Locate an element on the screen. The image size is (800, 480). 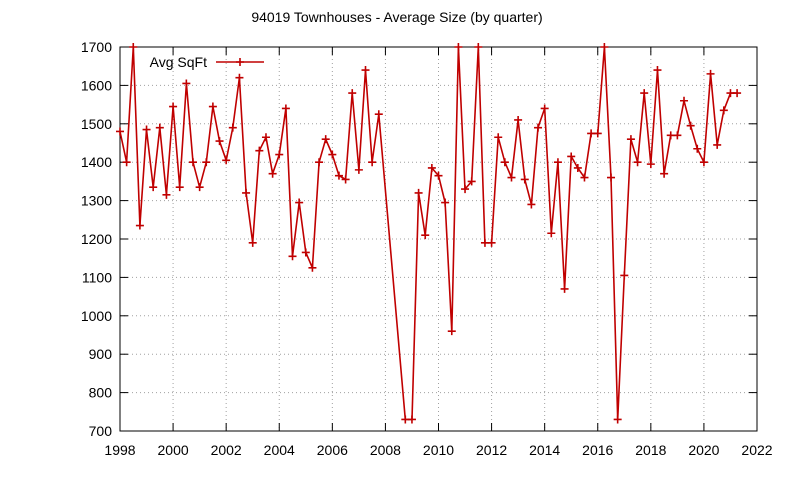
x-tick-label: 1998 is located at coordinates (119, 450).